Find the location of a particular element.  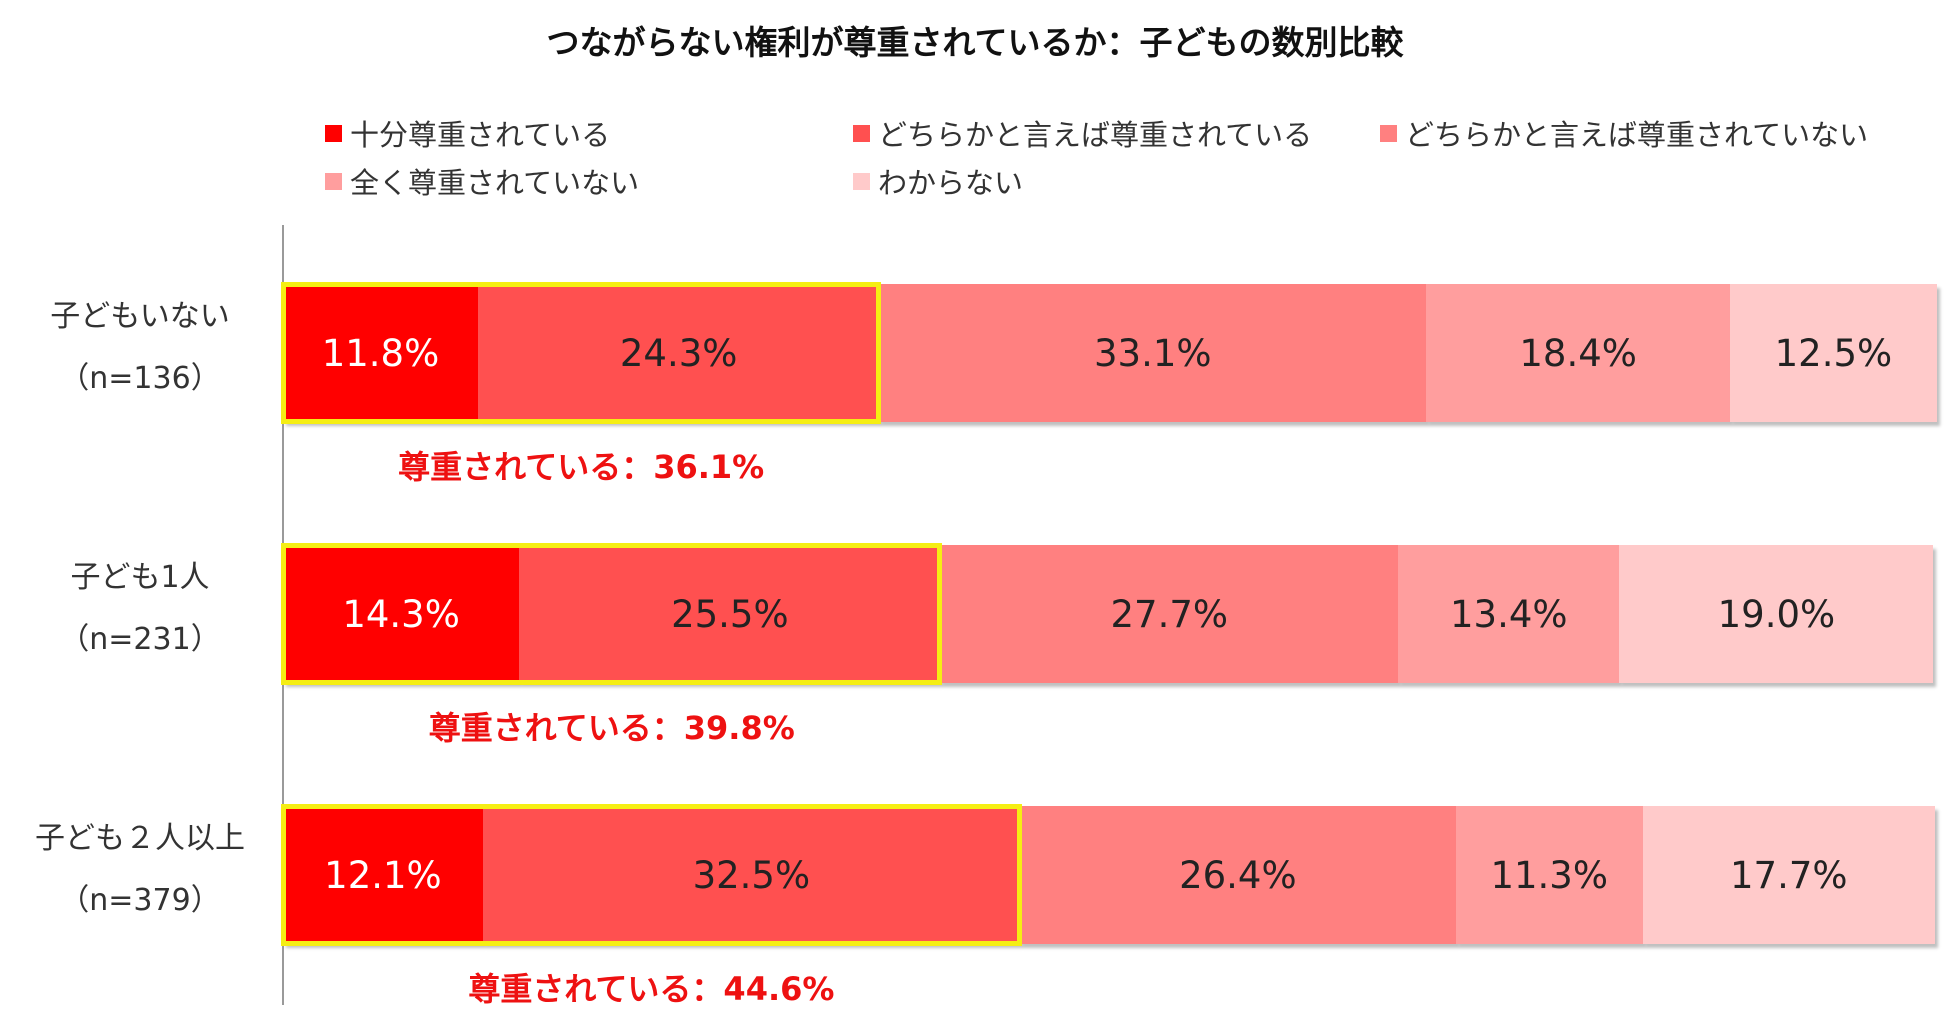

data-label: 14.3% is located at coordinates (401, 614).